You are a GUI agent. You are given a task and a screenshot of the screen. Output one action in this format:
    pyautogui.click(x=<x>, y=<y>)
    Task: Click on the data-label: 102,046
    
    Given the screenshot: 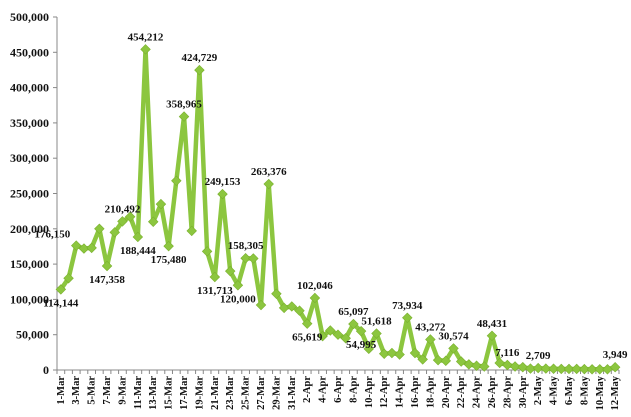 What is the action you would take?
    pyautogui.click(x=315, y=286)
    